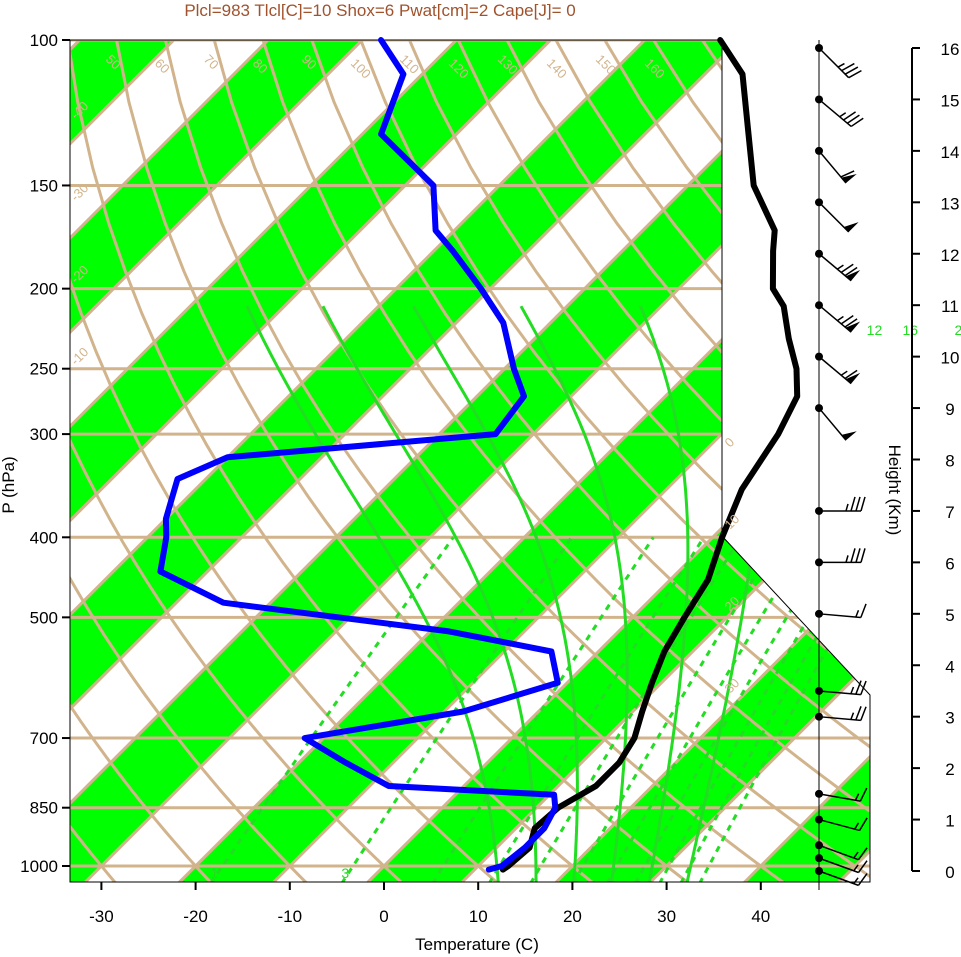 This screenshot has width=961, height=957. Describe the element at coordinates (44, 537) in the screenshot. I see `pressure-tick-label: 400` at that location.